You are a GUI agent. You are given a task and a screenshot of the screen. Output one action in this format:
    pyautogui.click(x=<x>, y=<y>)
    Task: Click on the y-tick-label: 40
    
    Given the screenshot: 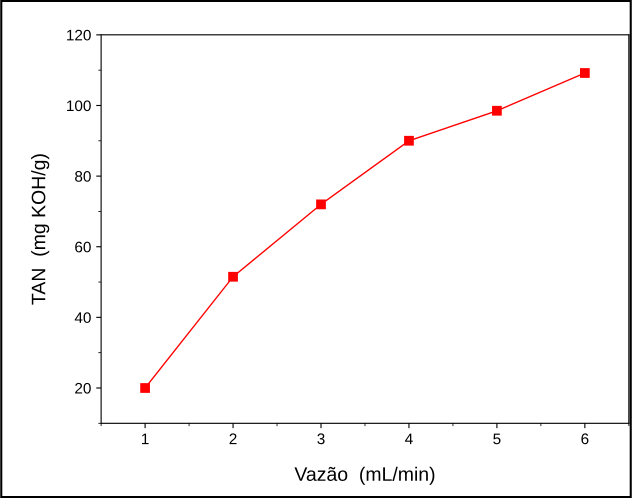 What is the action you would take?
    pyautogui.click(x=82, y=318)
    